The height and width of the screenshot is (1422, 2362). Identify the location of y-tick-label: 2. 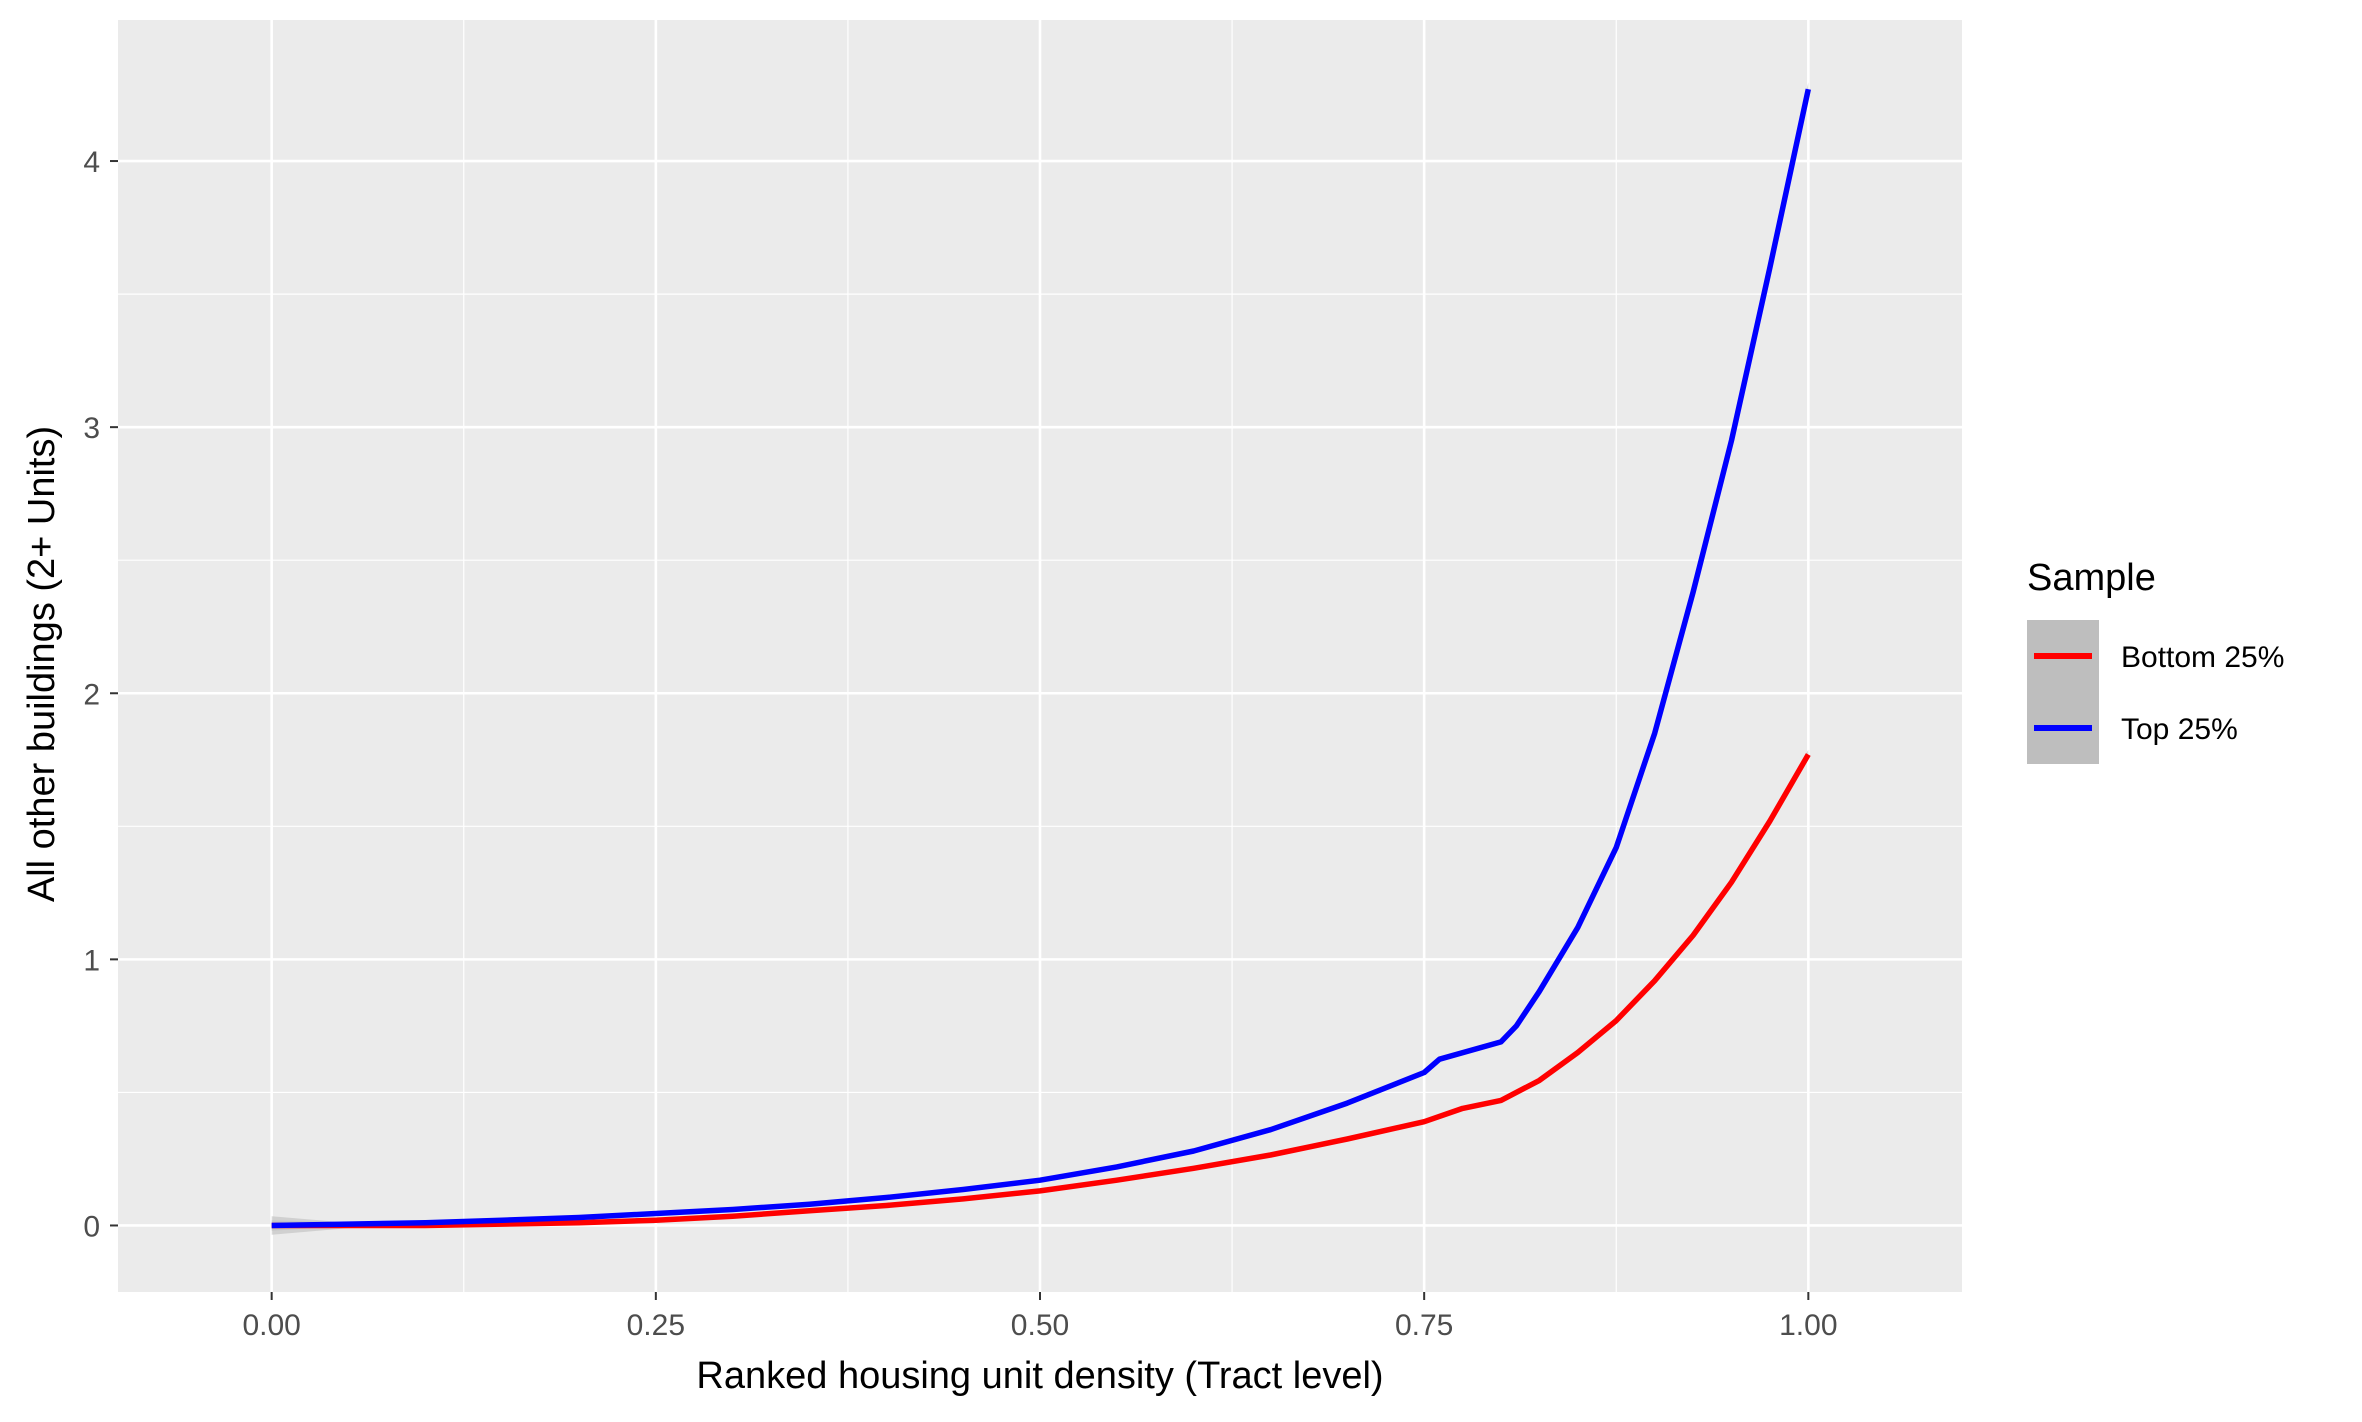
(91, 694).